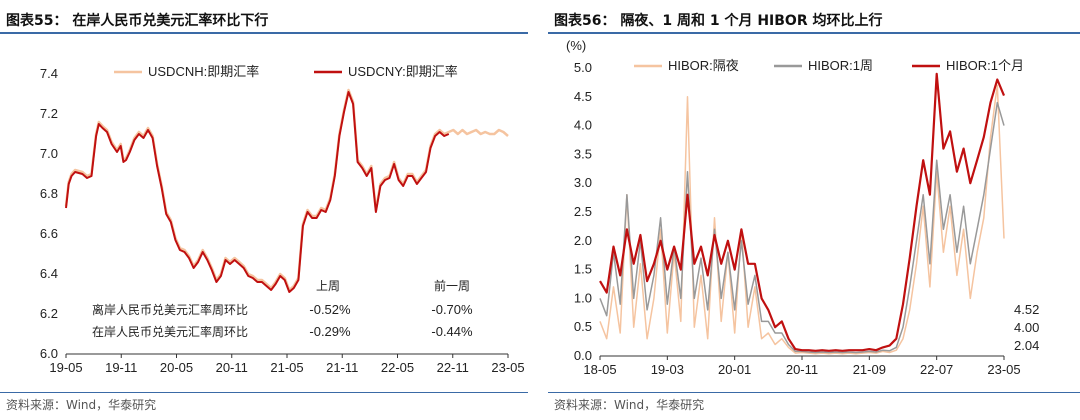 This screenshot has height=420, width=1080. I want to click on y-tick-label: 0.0, so click(583, 355).